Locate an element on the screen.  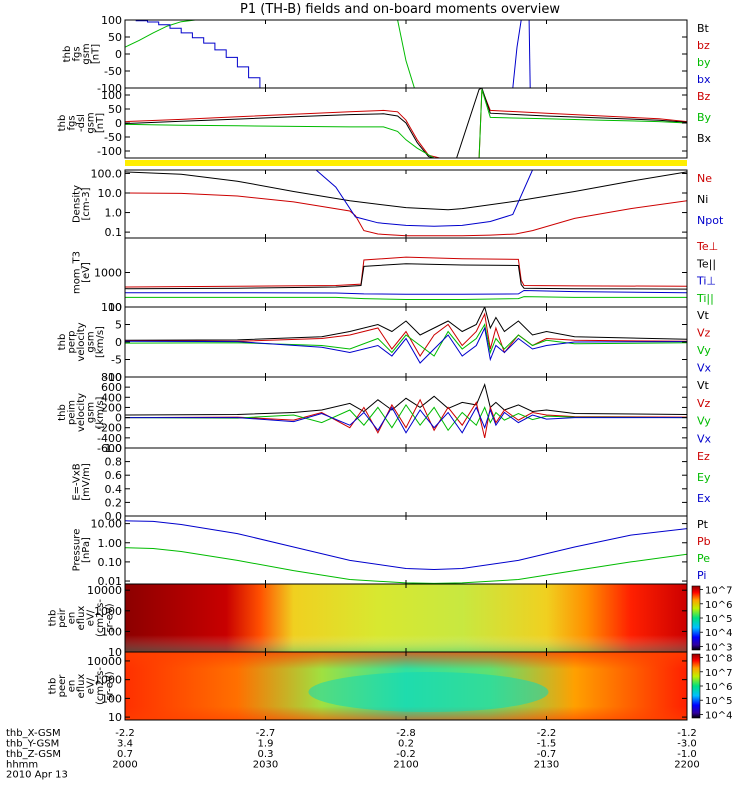
y-axis-label: eV/ is located at coordinates (91, 617).